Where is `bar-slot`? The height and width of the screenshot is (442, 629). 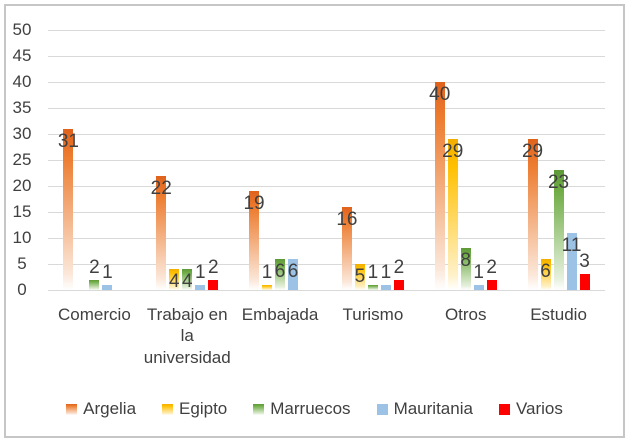 bar-slot is located at coordinates (81, 160).